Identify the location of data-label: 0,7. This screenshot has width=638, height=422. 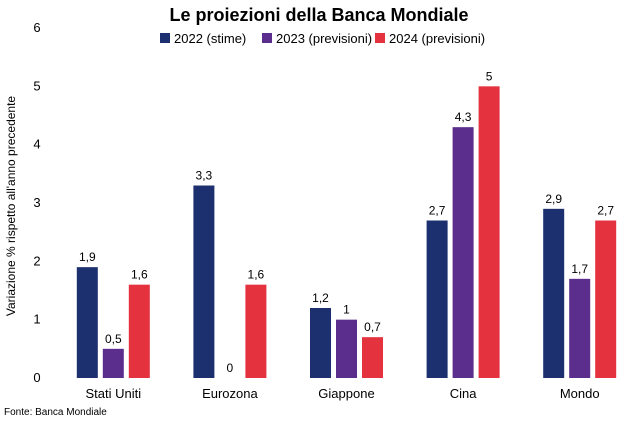
(372, 327).